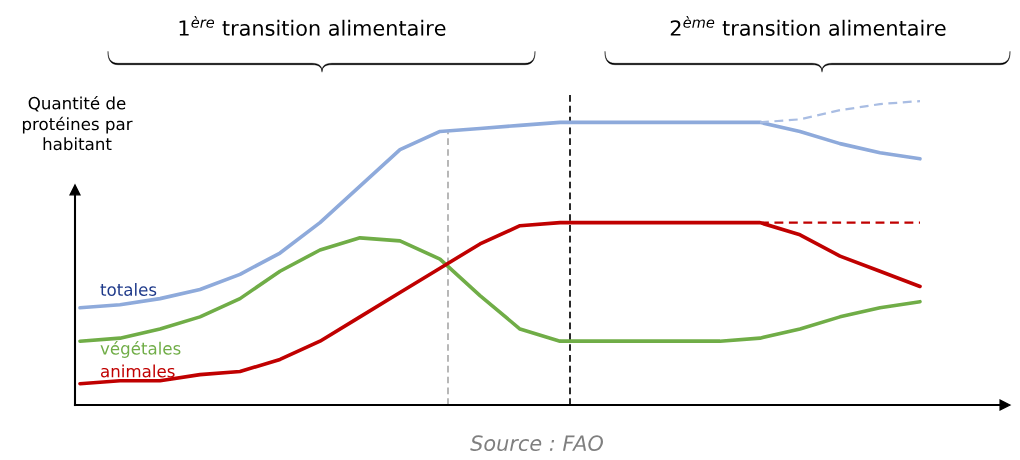 This screenshot has height=460, width=1020. What do you see at coordinates (312, 25) in the screenshot?
I see `text: 1$^{ère}$ transition alimentaire` at bounding box center [312, 25].